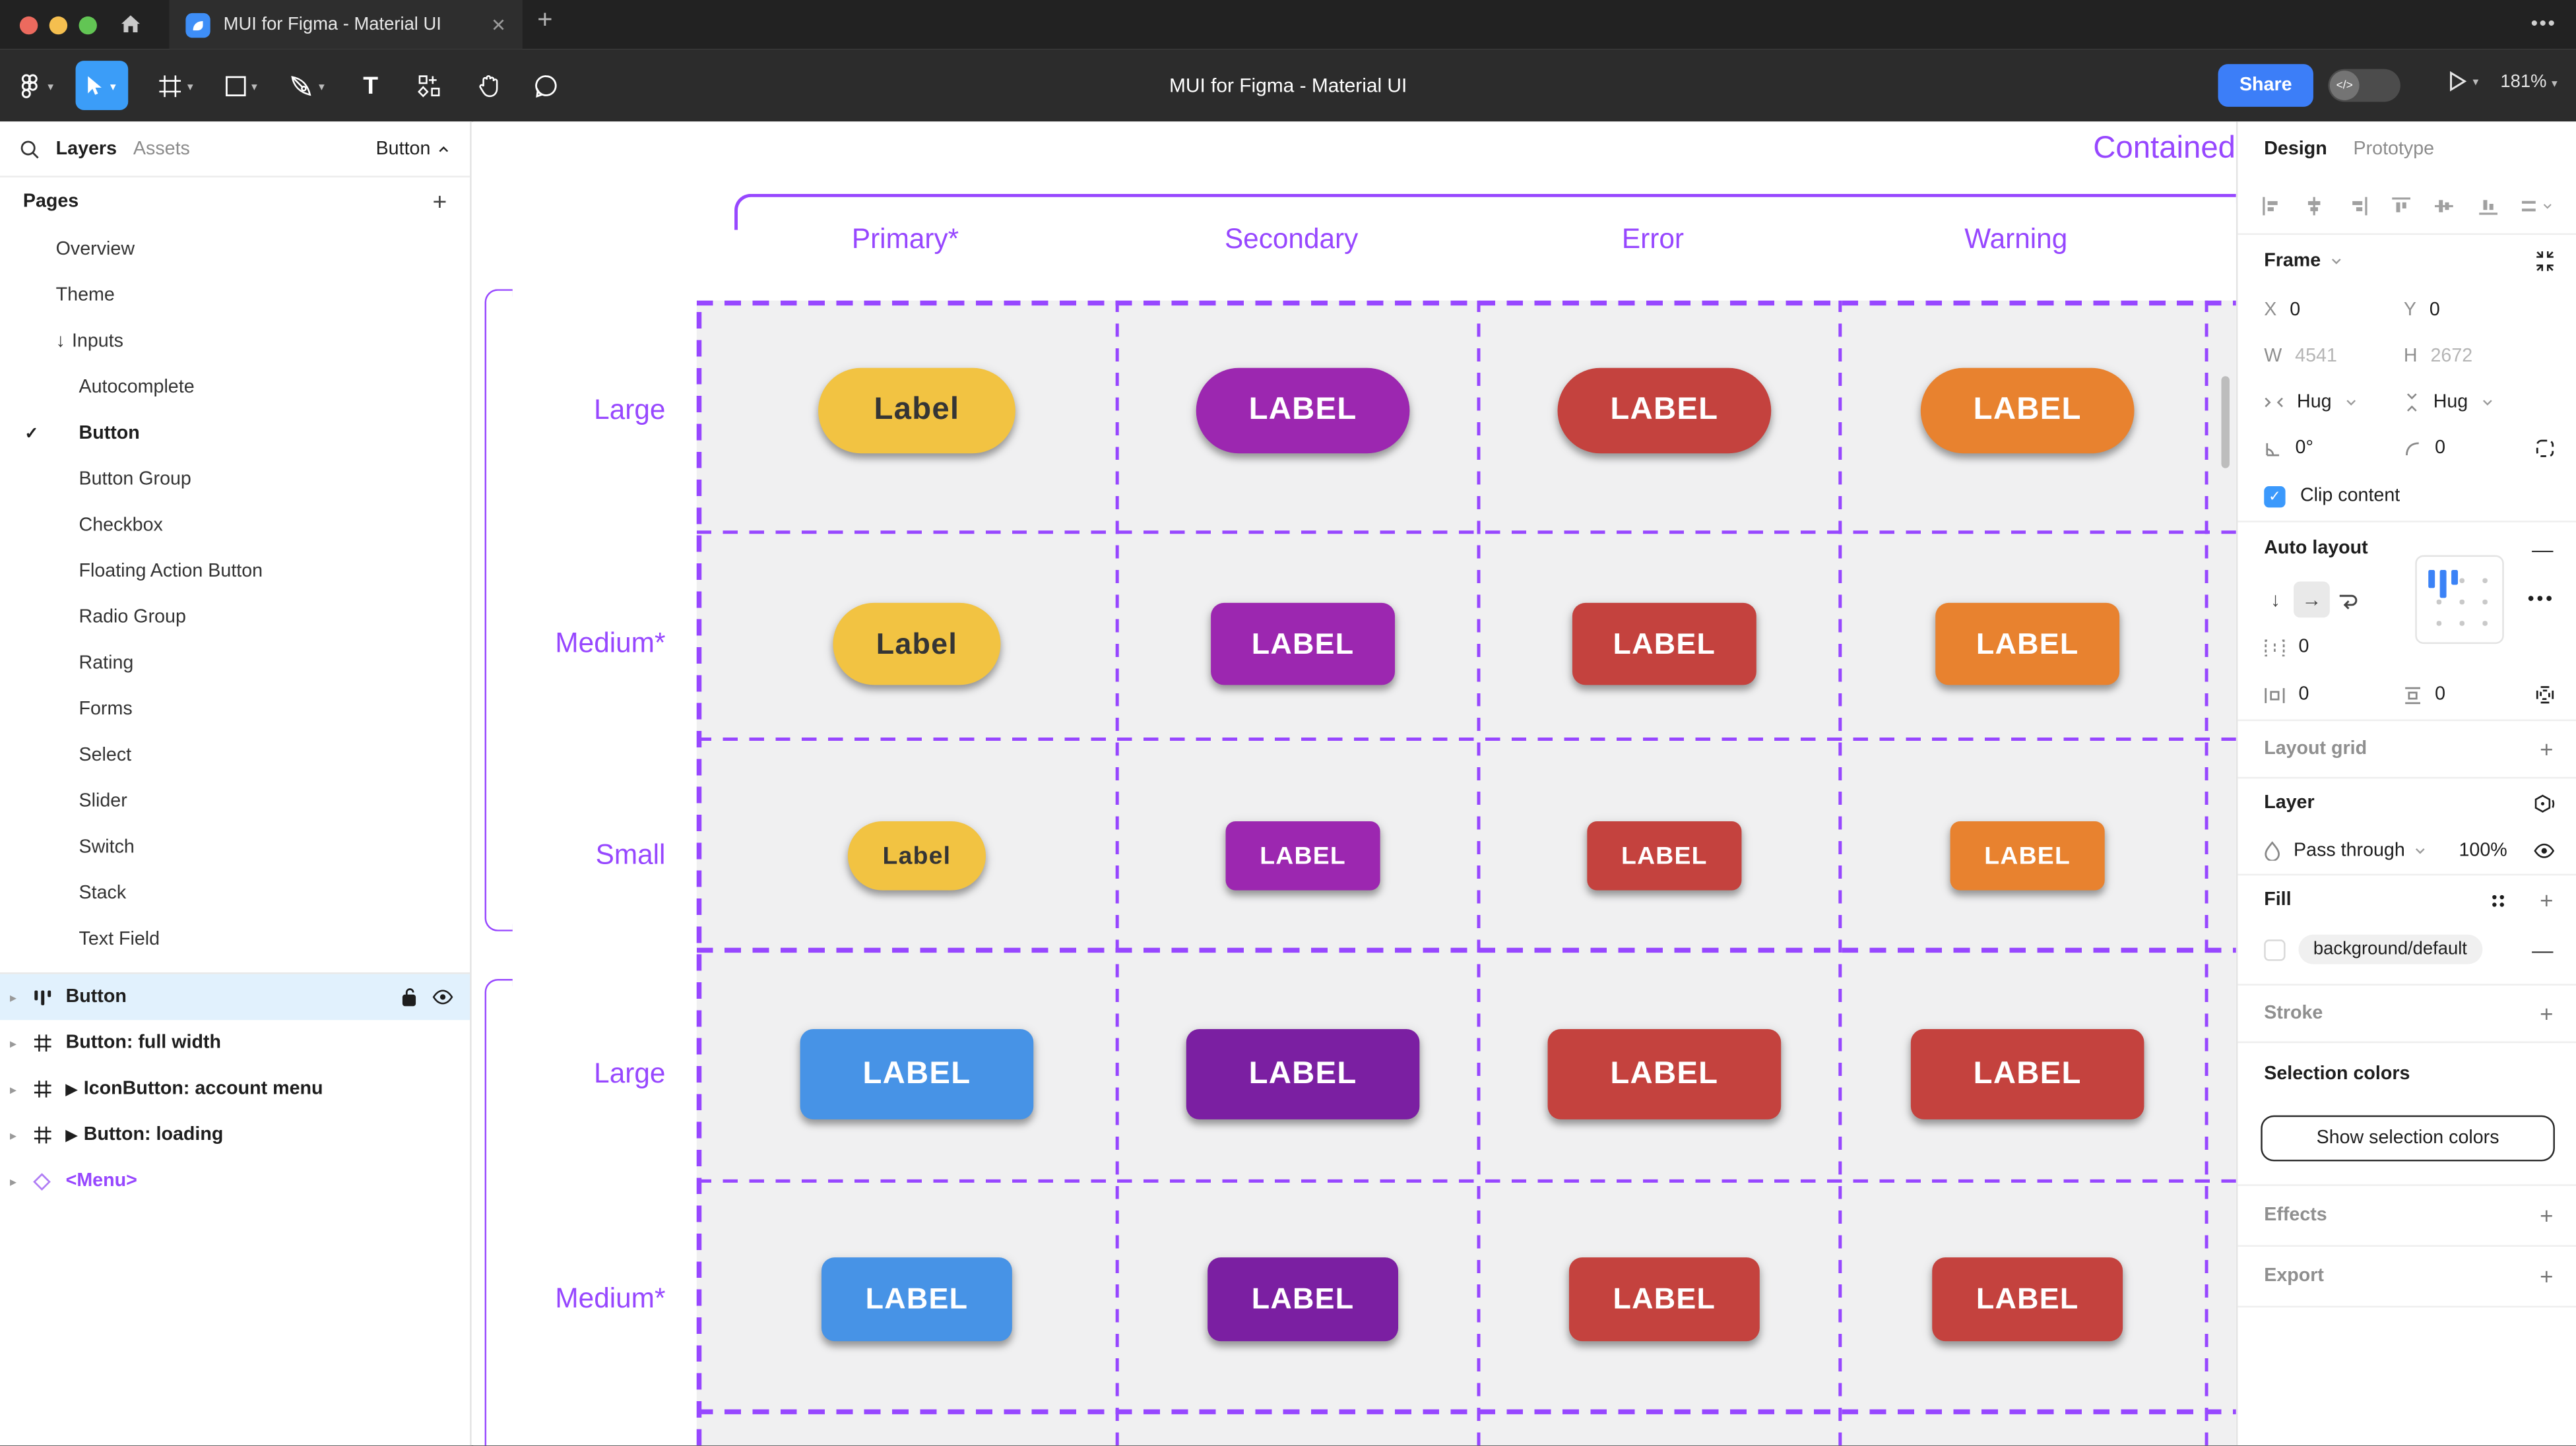  I want to click on browser-tab: MUI for Figma - Material UI ✕, so click(346, 24).